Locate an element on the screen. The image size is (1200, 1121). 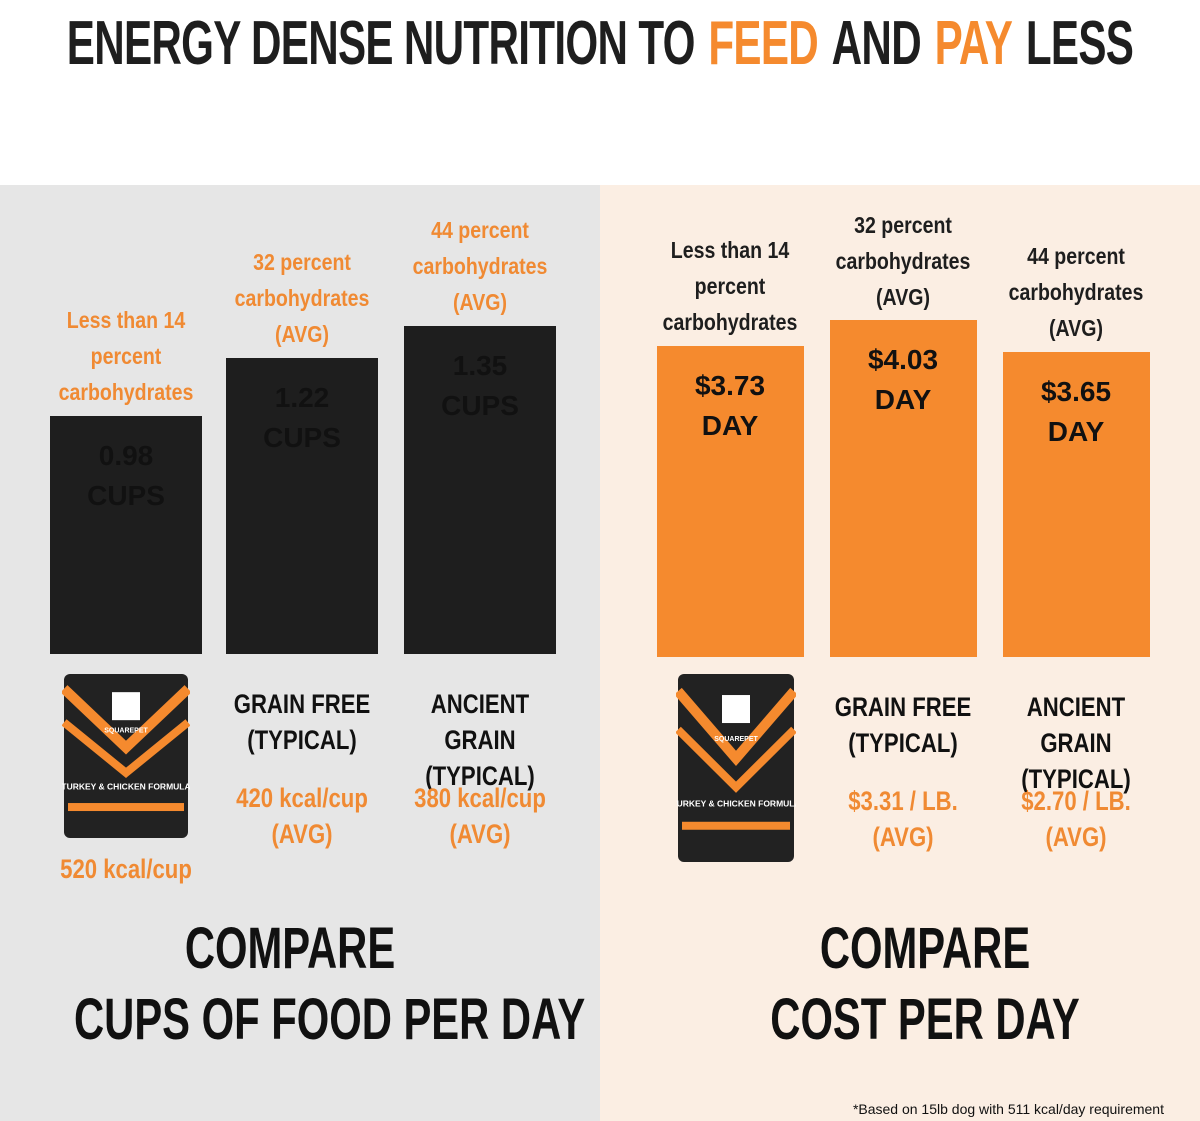
value-label: 1.35 CUPS is located at coordinates (480, 385).